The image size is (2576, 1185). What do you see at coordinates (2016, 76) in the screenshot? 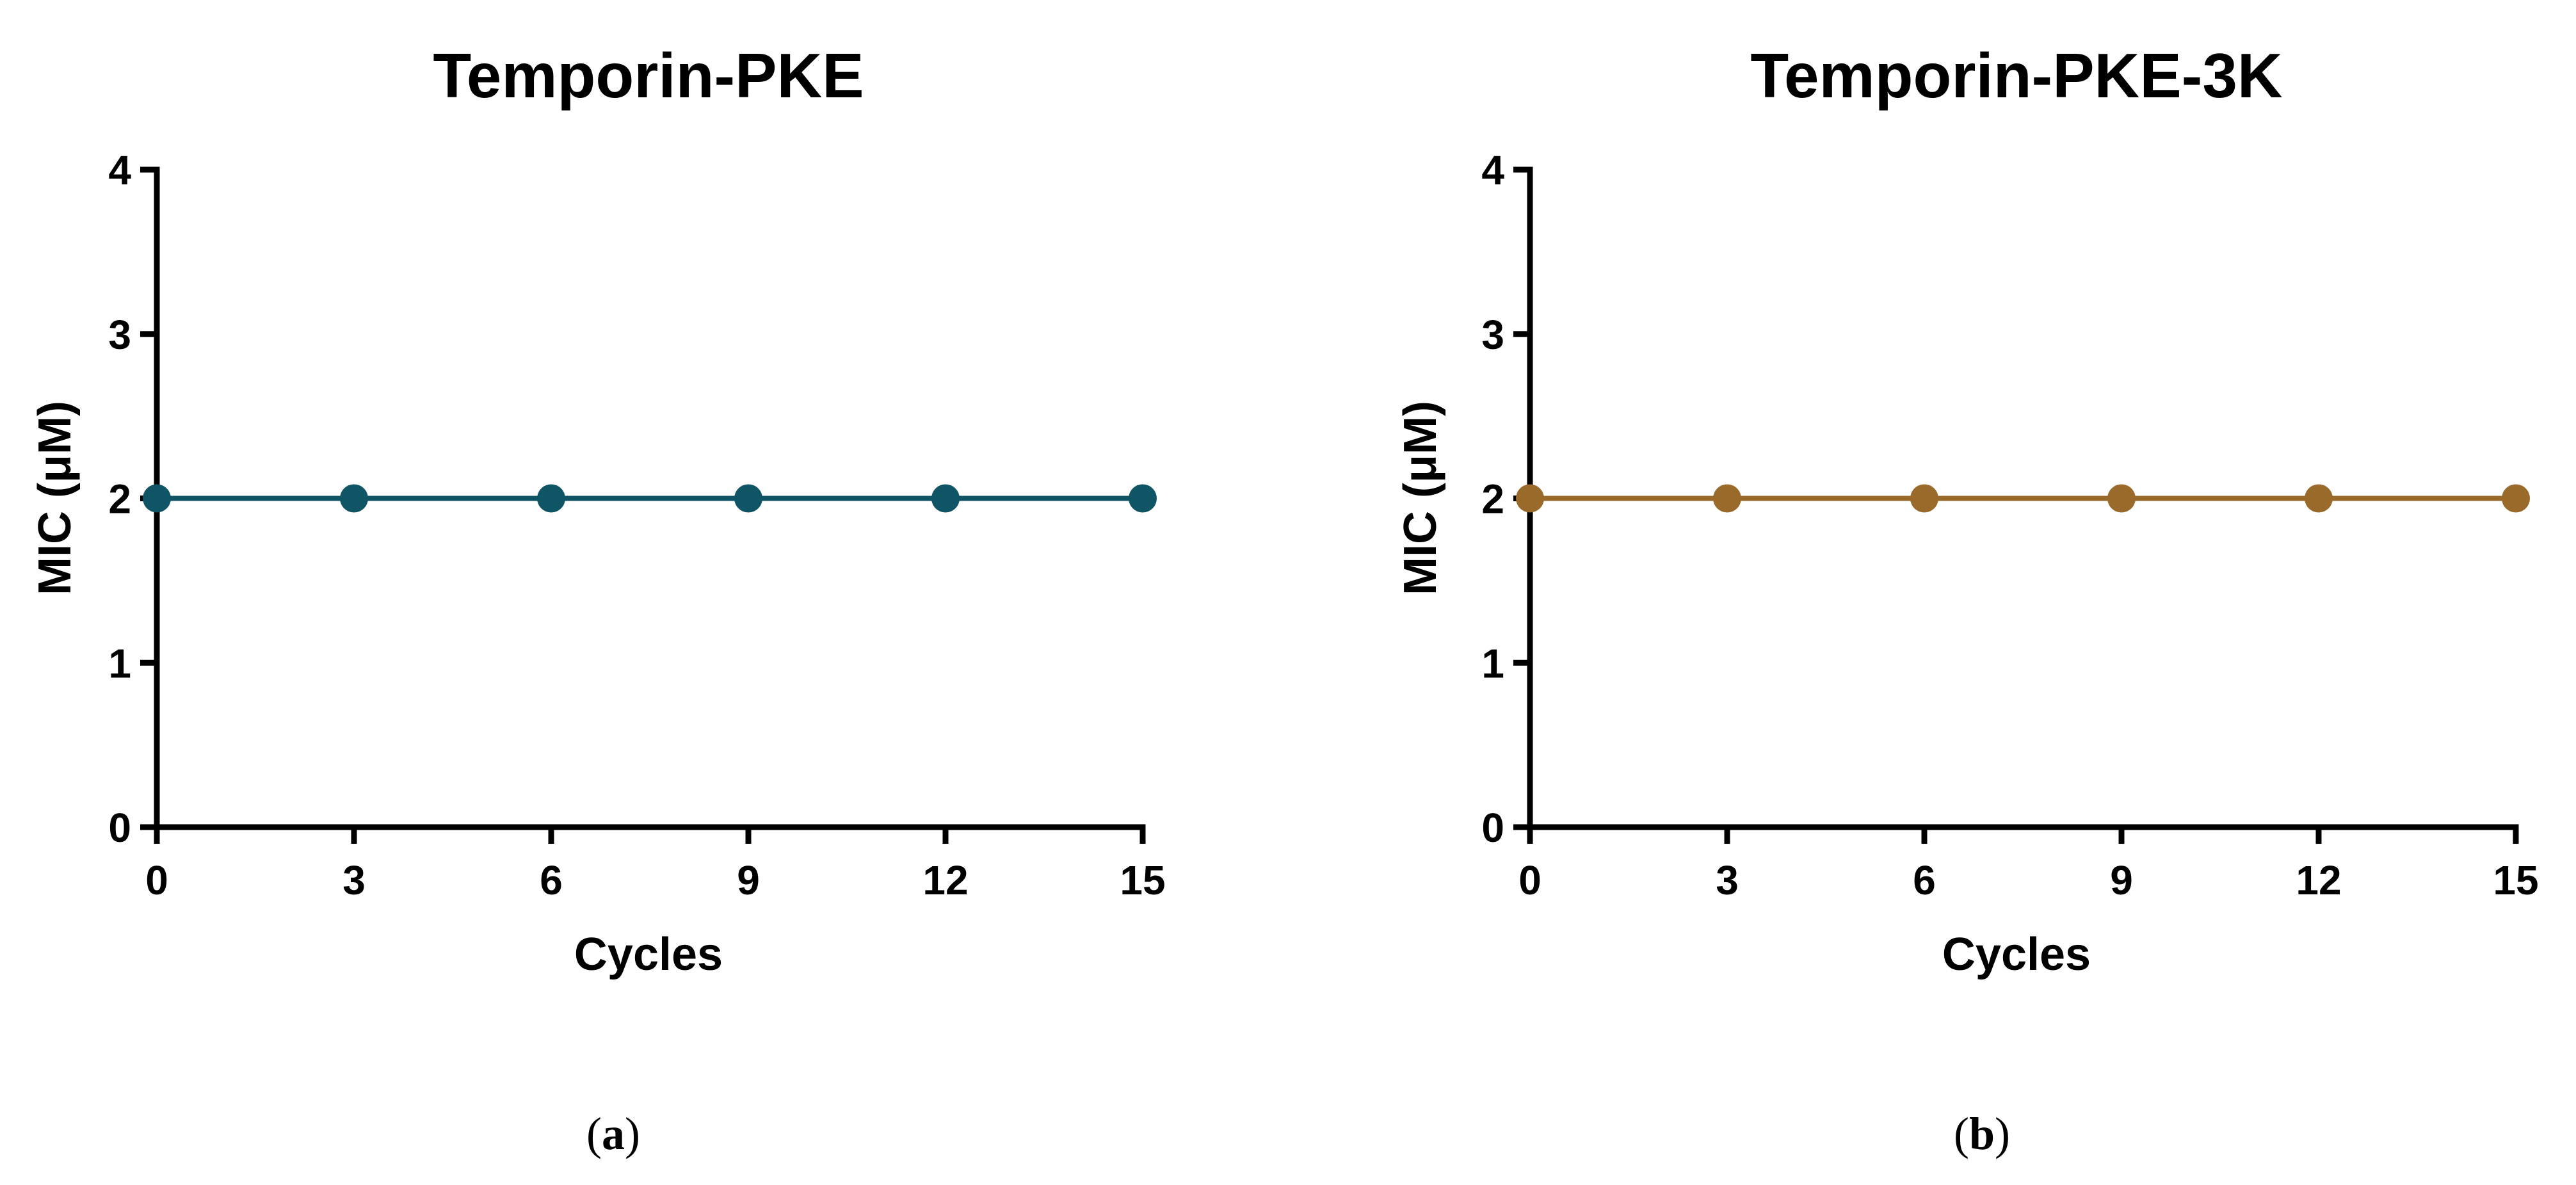
I see `chart-title: Temporin-PKE-3K` at bounding box center [2016, 76].